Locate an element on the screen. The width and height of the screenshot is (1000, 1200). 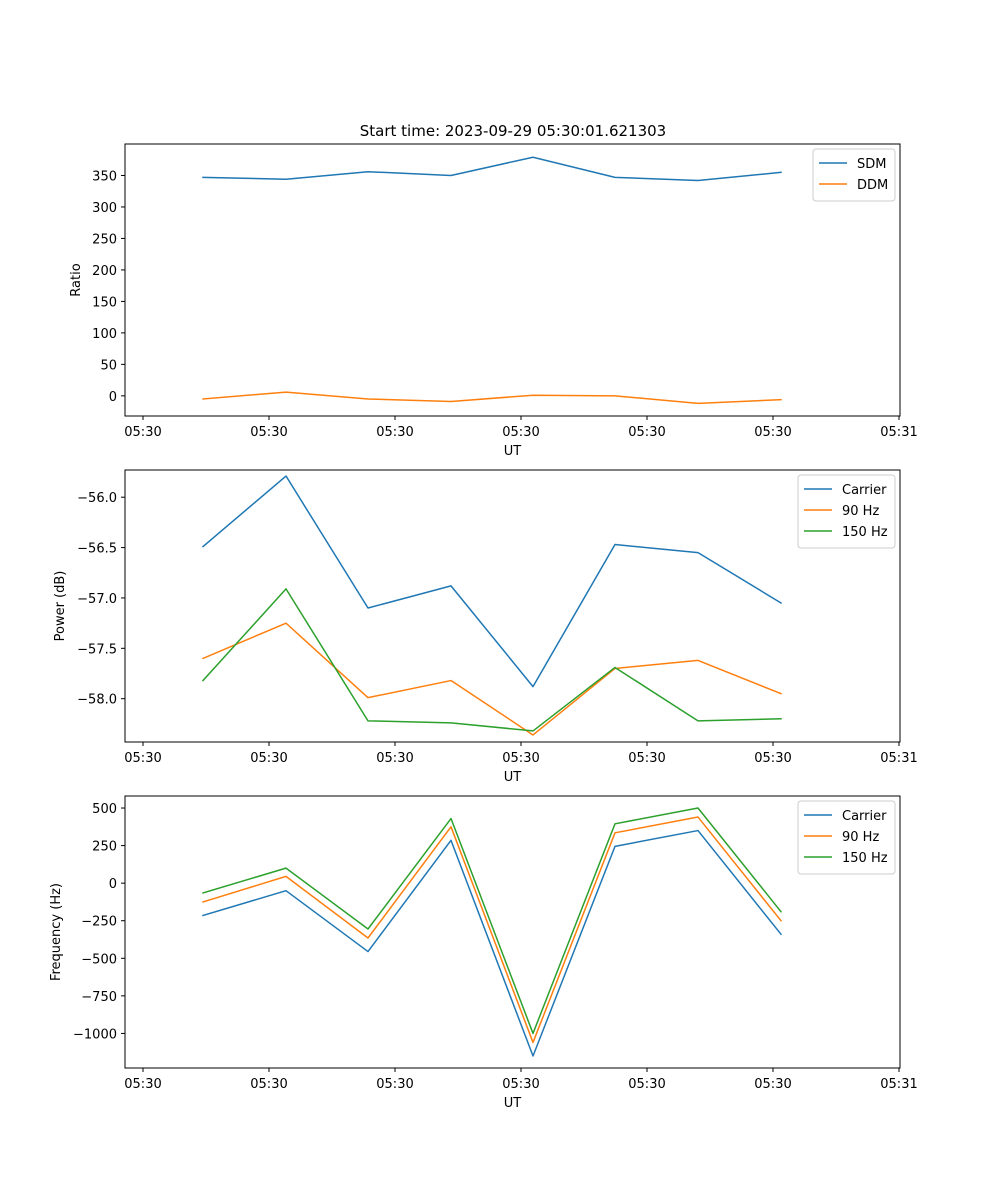
y-tick-label: 500 is located at coordinates (104, 809).